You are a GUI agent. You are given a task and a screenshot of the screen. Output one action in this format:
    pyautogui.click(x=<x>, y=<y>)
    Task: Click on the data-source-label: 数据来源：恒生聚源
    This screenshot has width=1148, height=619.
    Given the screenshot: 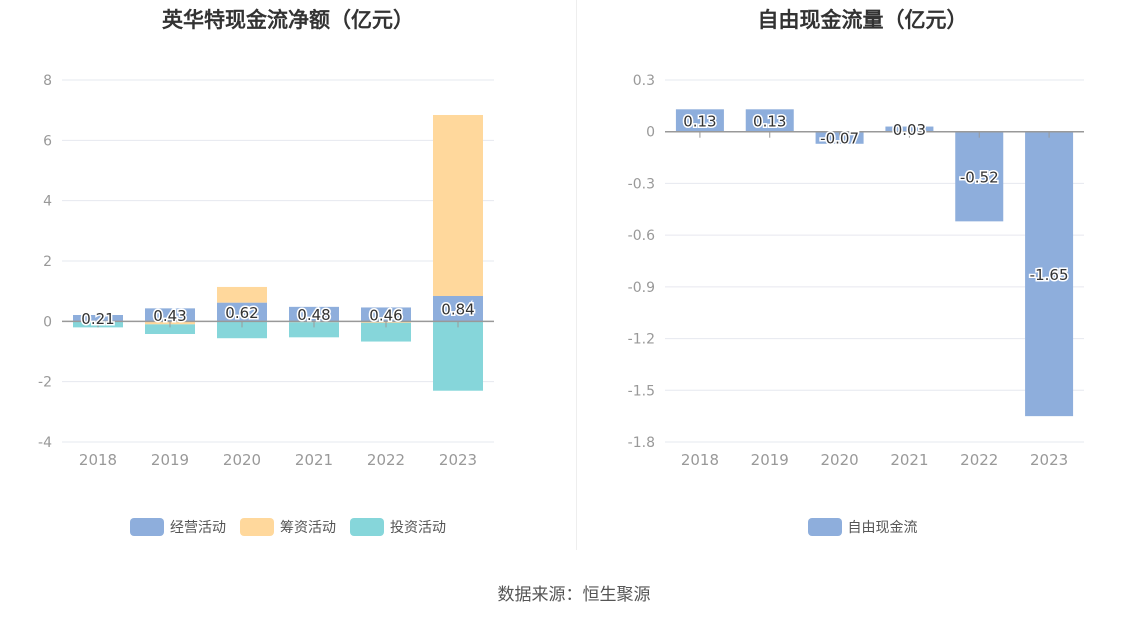 What is the action you would take?
    pyautogui.click(x=574, y=595)
    